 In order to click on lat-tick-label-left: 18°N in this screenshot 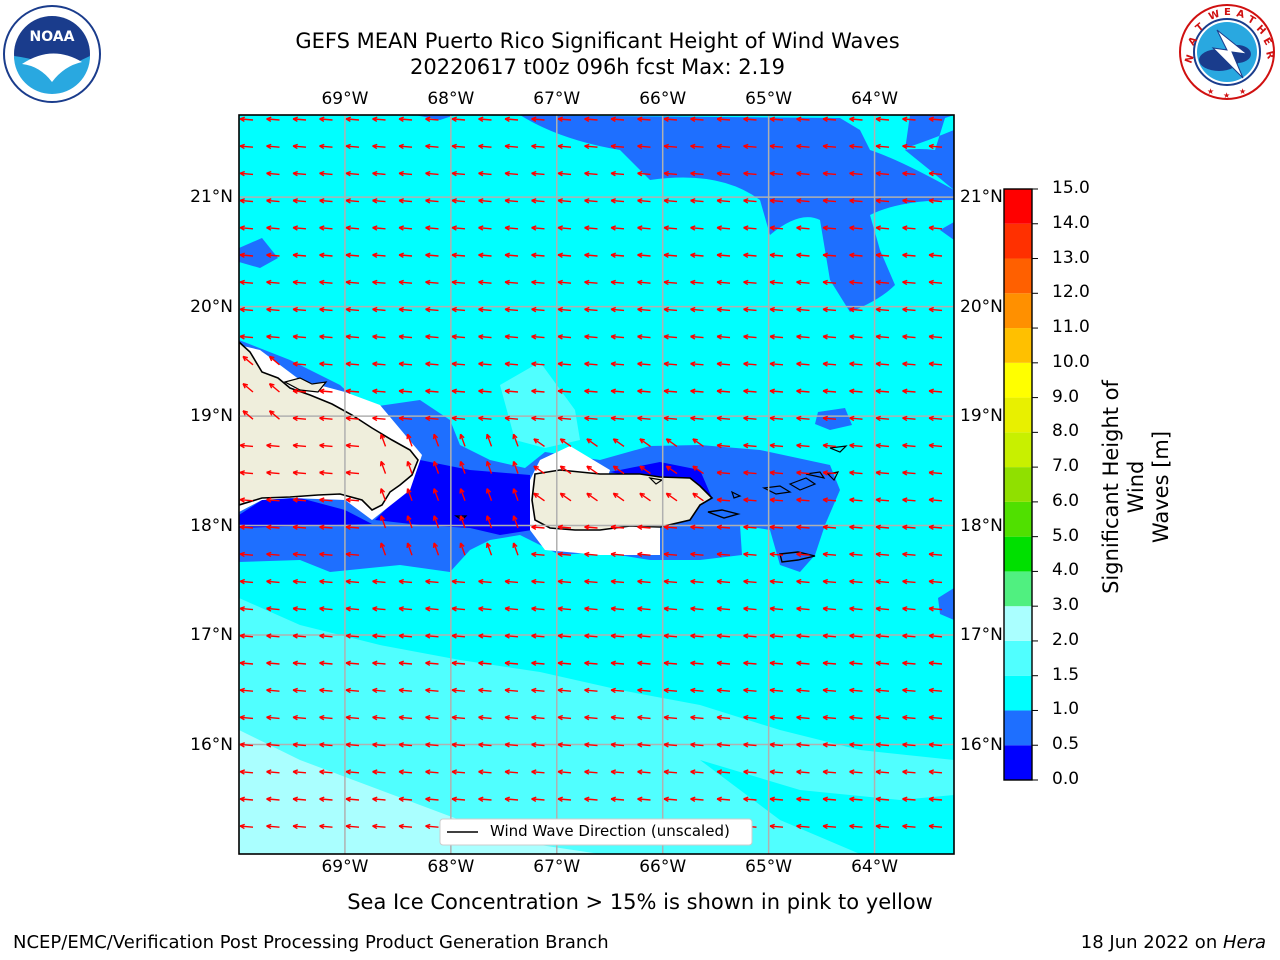, I will do `click(211, 525)`.